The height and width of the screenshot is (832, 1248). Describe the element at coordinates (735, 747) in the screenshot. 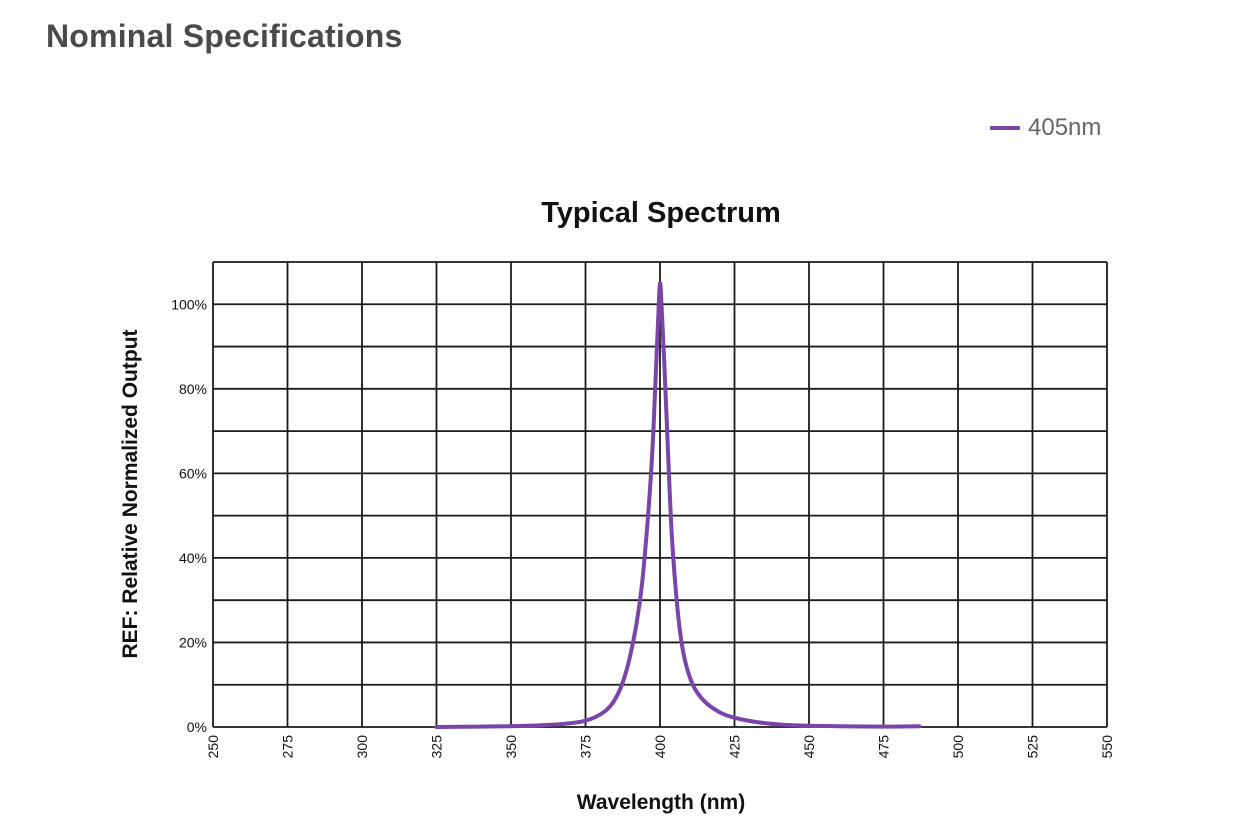

I see `x-tick-label: 425` at that location.